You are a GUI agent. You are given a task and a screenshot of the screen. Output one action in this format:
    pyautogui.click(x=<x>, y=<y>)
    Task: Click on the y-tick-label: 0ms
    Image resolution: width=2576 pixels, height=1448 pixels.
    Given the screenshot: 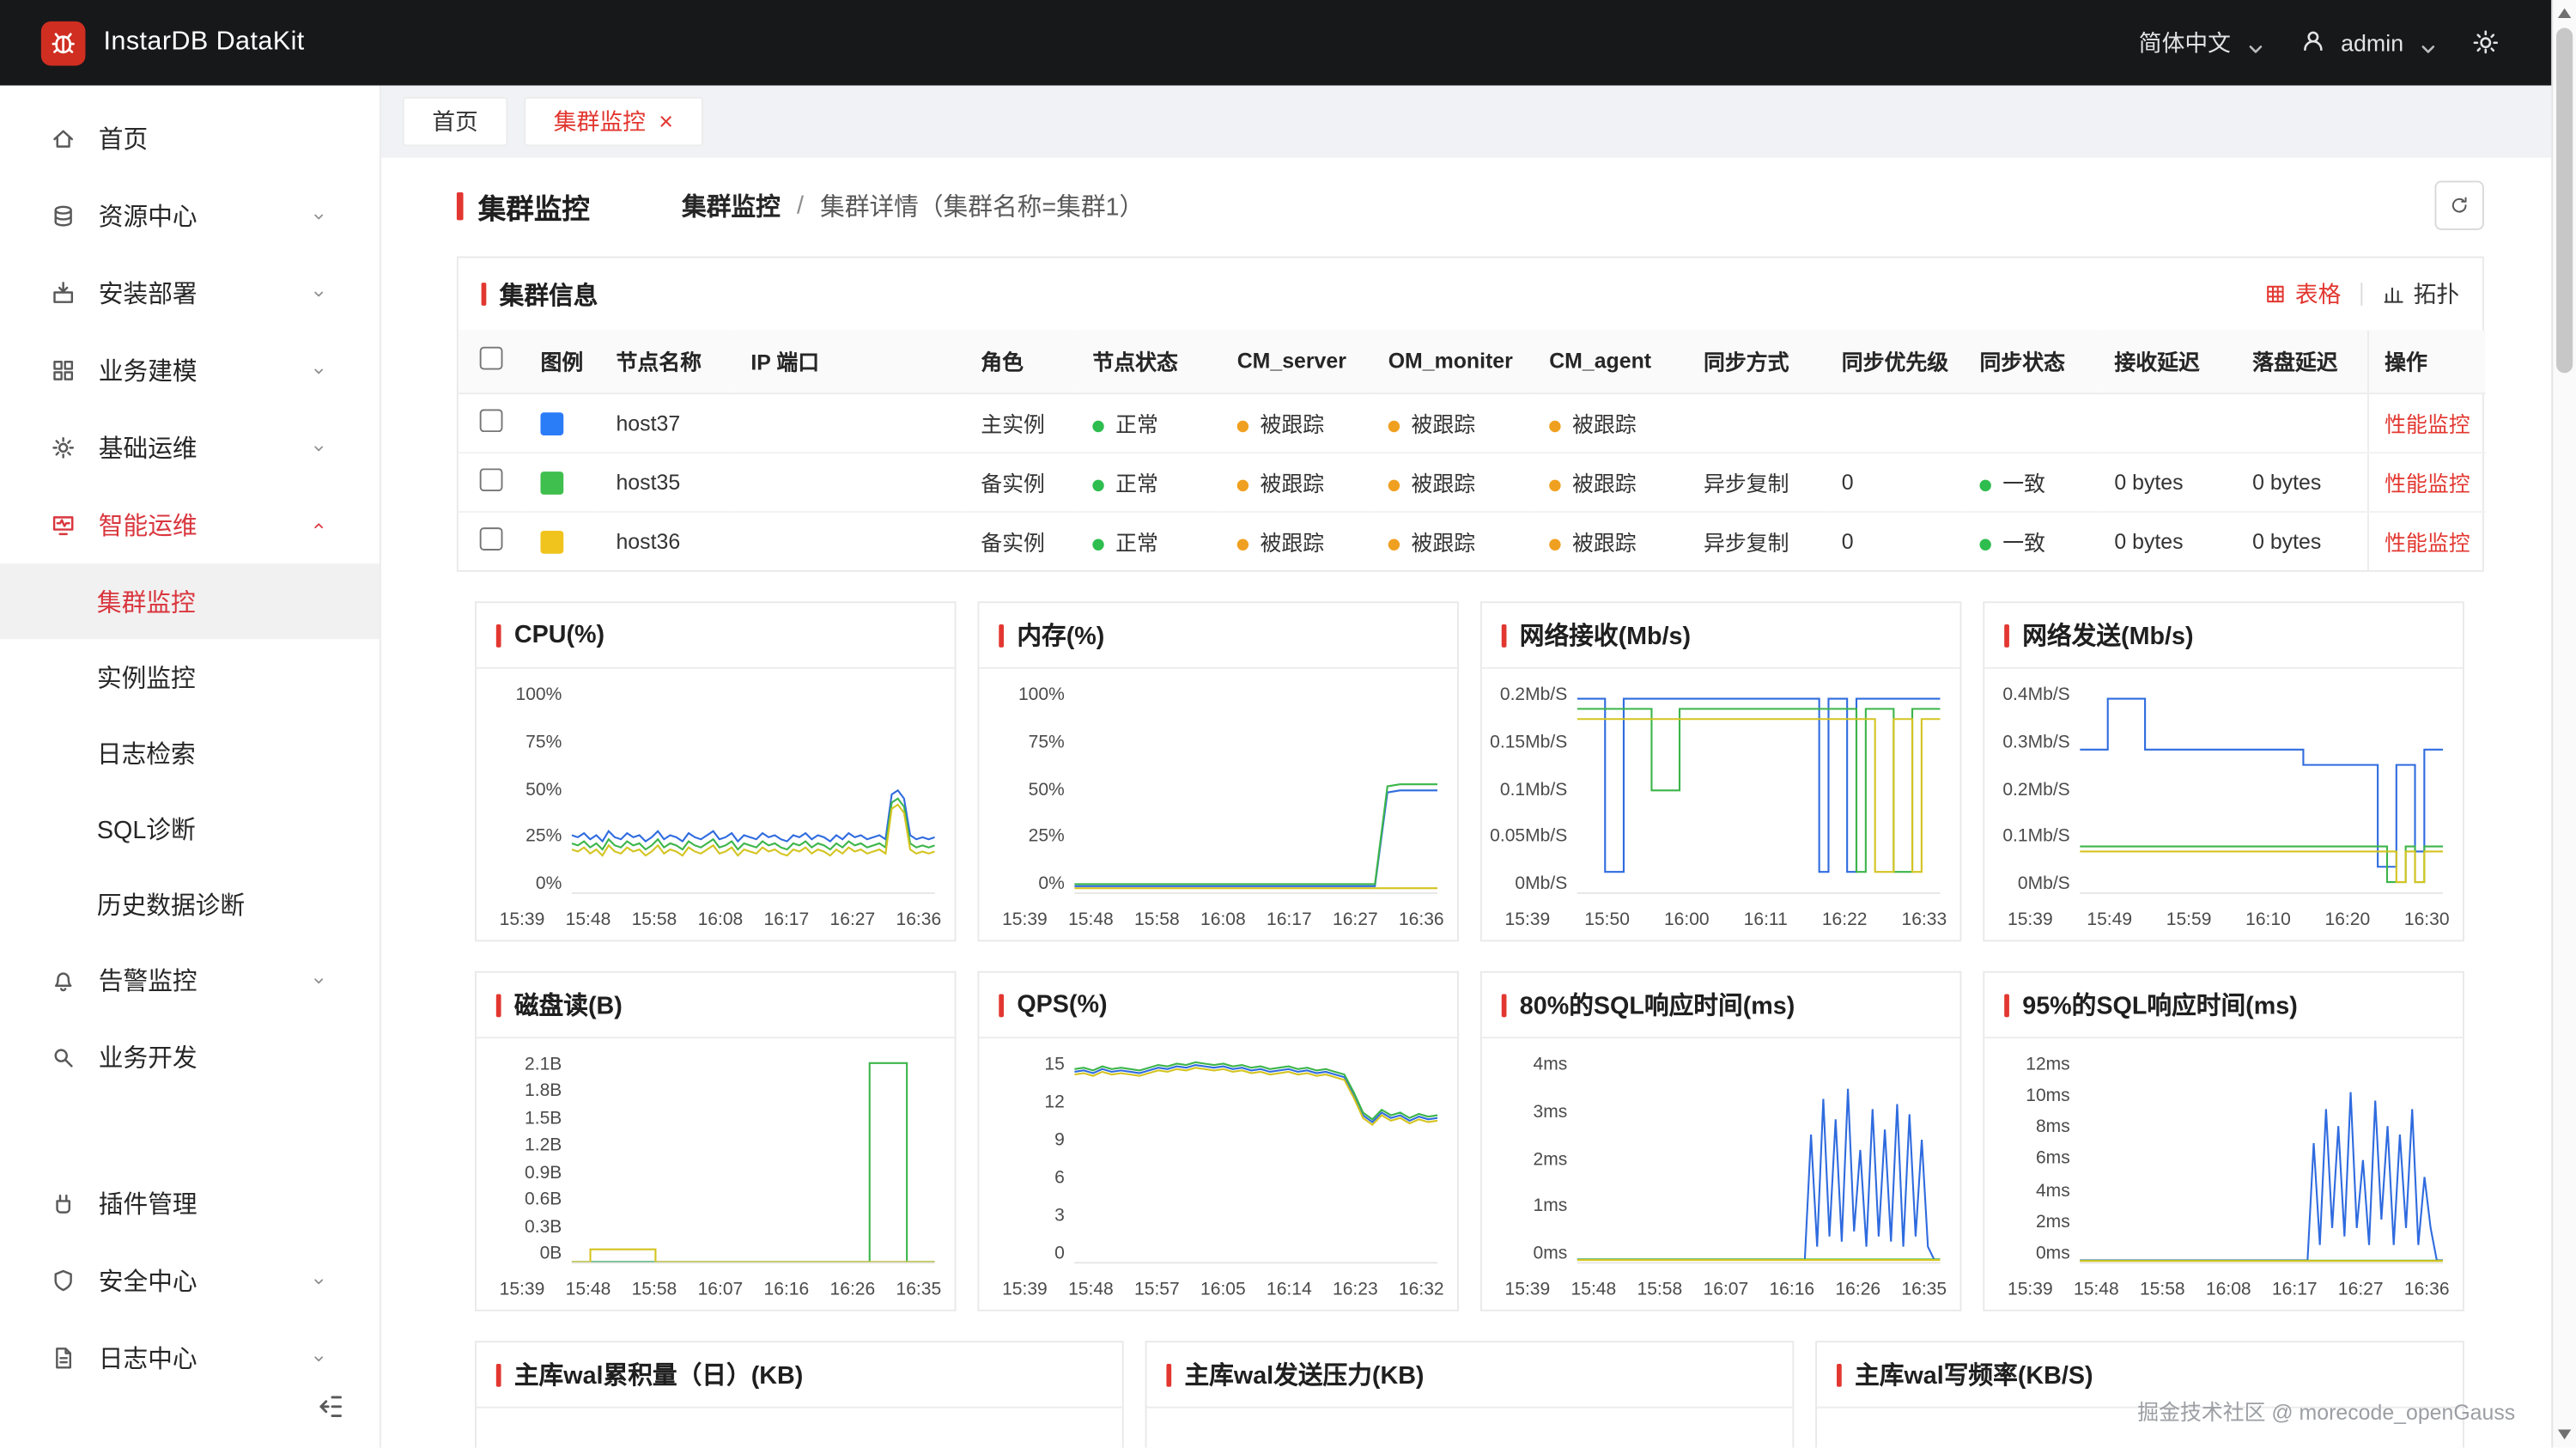 What is the action you would take?
    pyautogui.click(x=2053, y=1254)
    